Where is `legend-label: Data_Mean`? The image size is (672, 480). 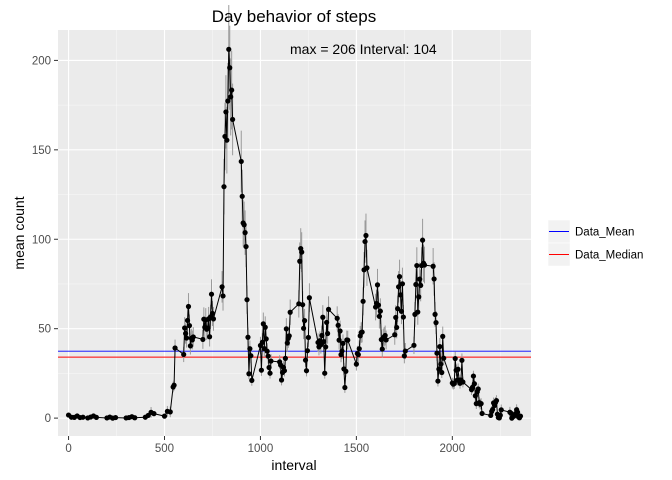
legend-label: Data_Mean is located at coordinates (604, 233).